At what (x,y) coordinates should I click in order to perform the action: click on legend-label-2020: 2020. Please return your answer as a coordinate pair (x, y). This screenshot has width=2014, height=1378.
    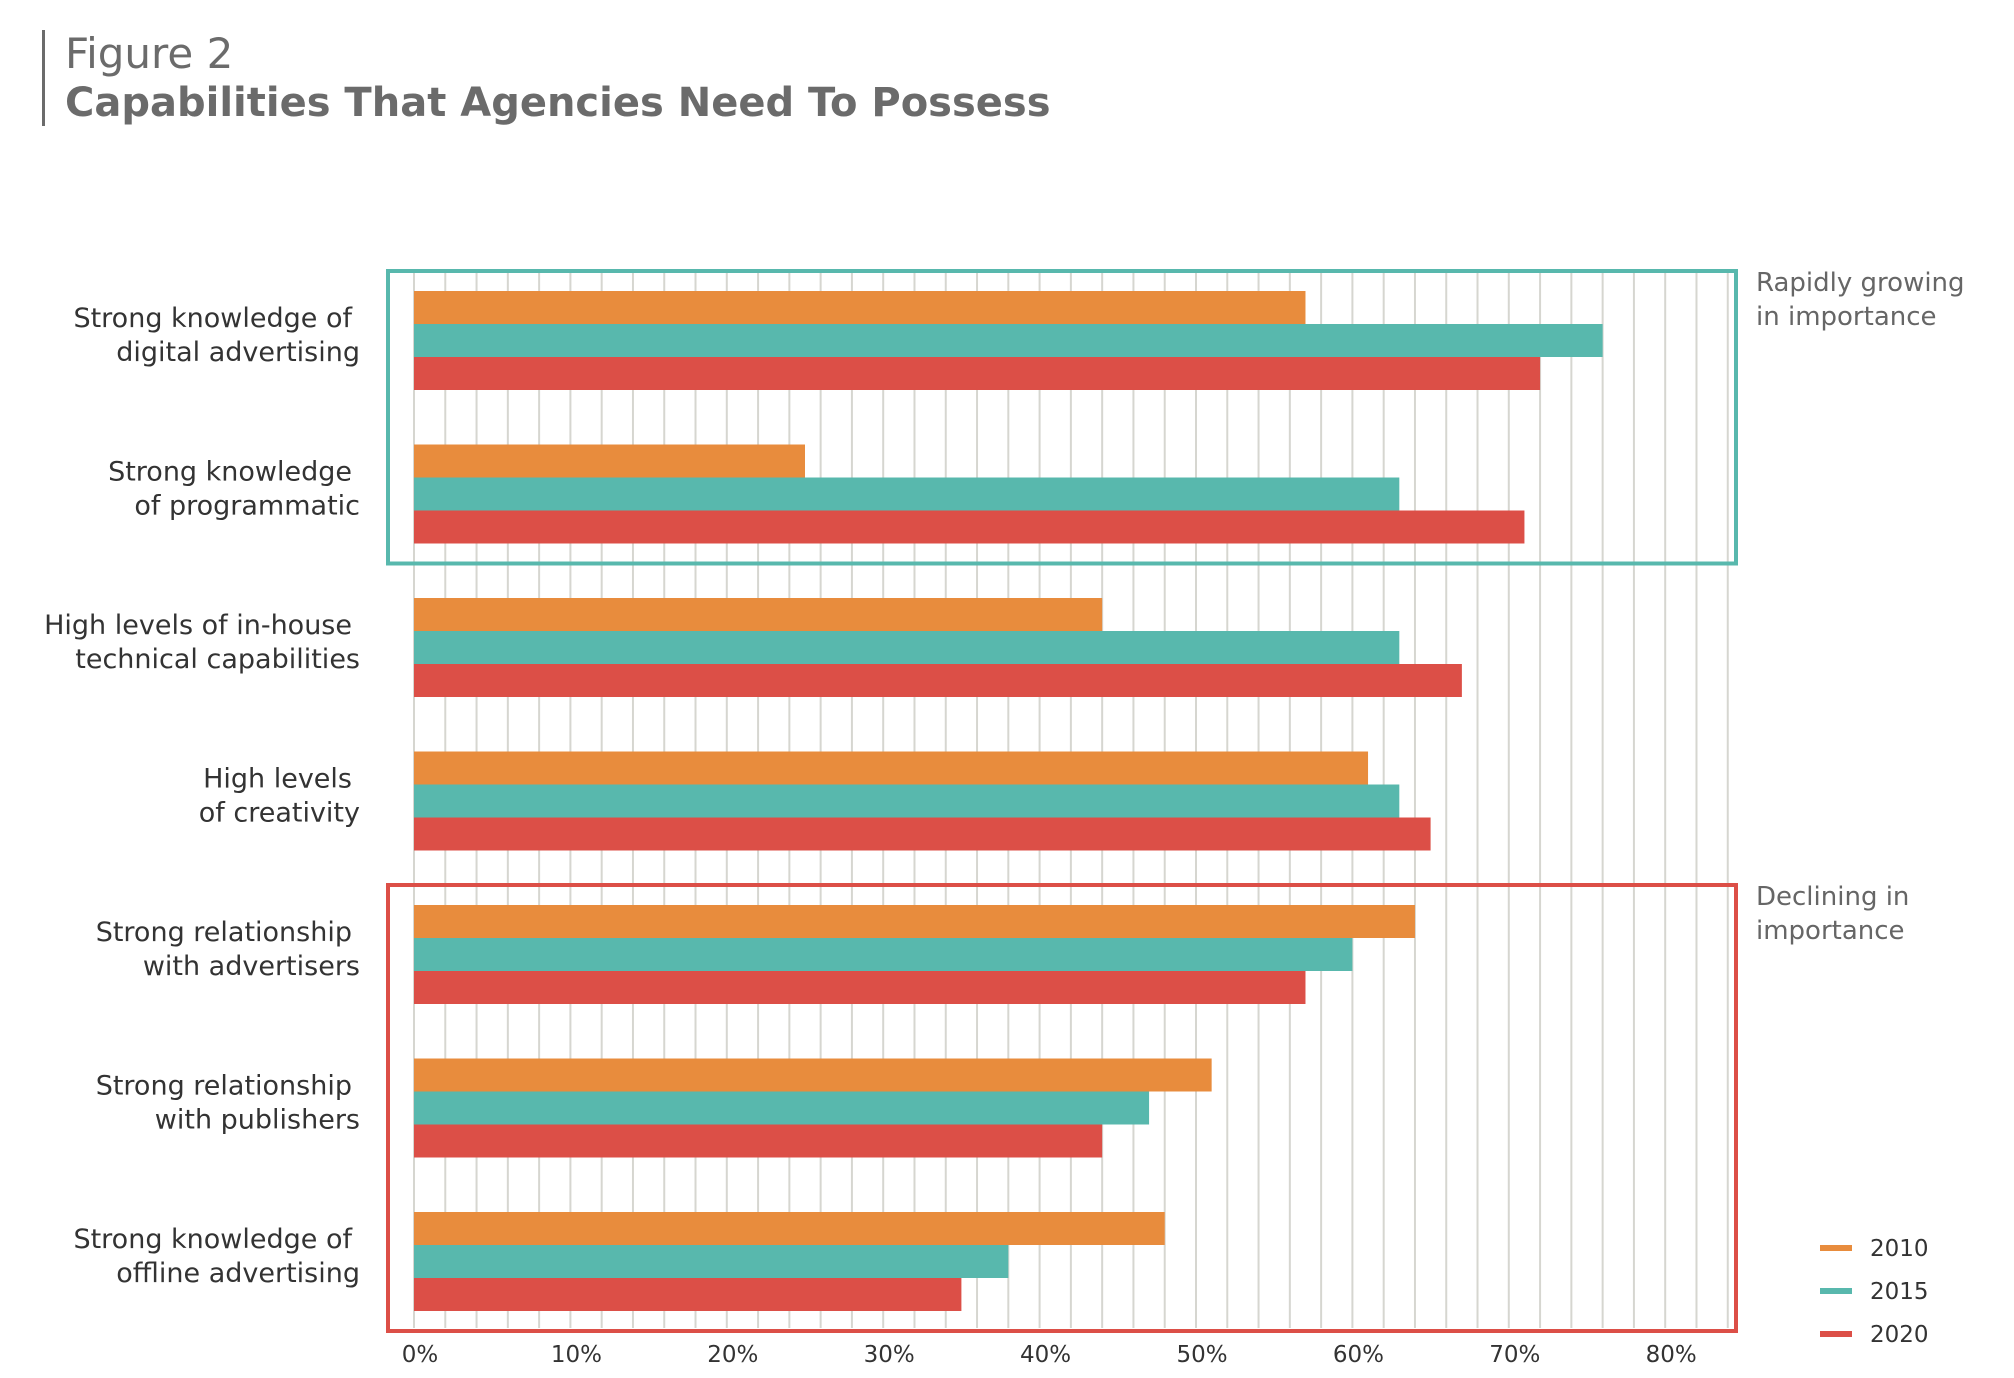
    Looking at the image, I should click on (1899, 1335).